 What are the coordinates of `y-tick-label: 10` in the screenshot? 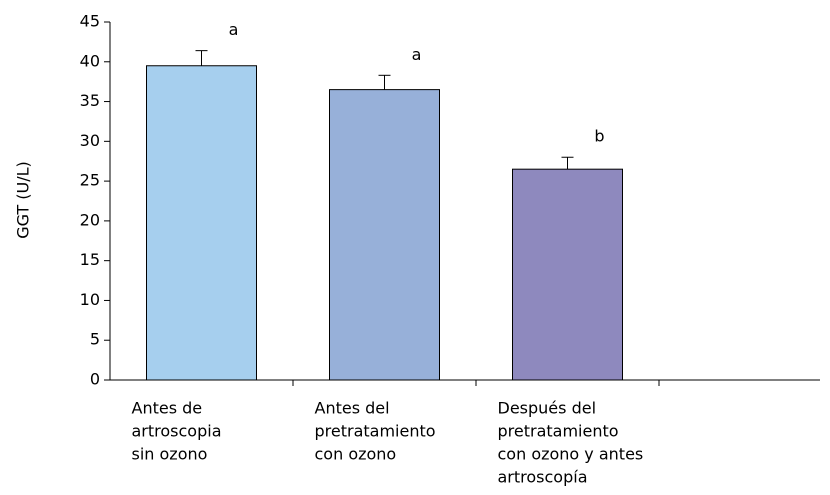 It's located at (90, 299).